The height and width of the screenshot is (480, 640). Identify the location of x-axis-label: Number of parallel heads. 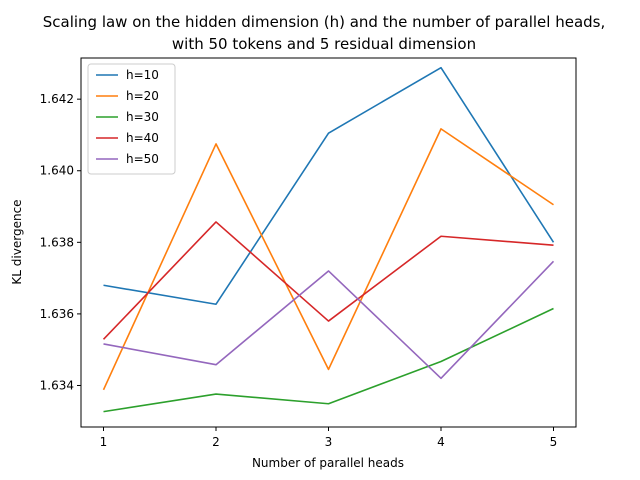
(328, 463).